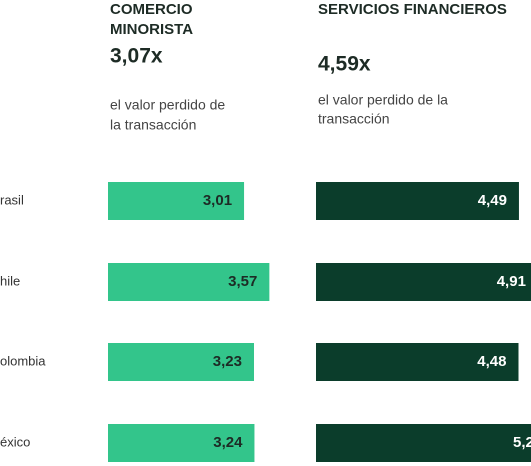 This screenshot has height=466, width=531. Describe the element at coordinates (217, 200) in the screenshot. I see `value-label: 3,01` at that location.